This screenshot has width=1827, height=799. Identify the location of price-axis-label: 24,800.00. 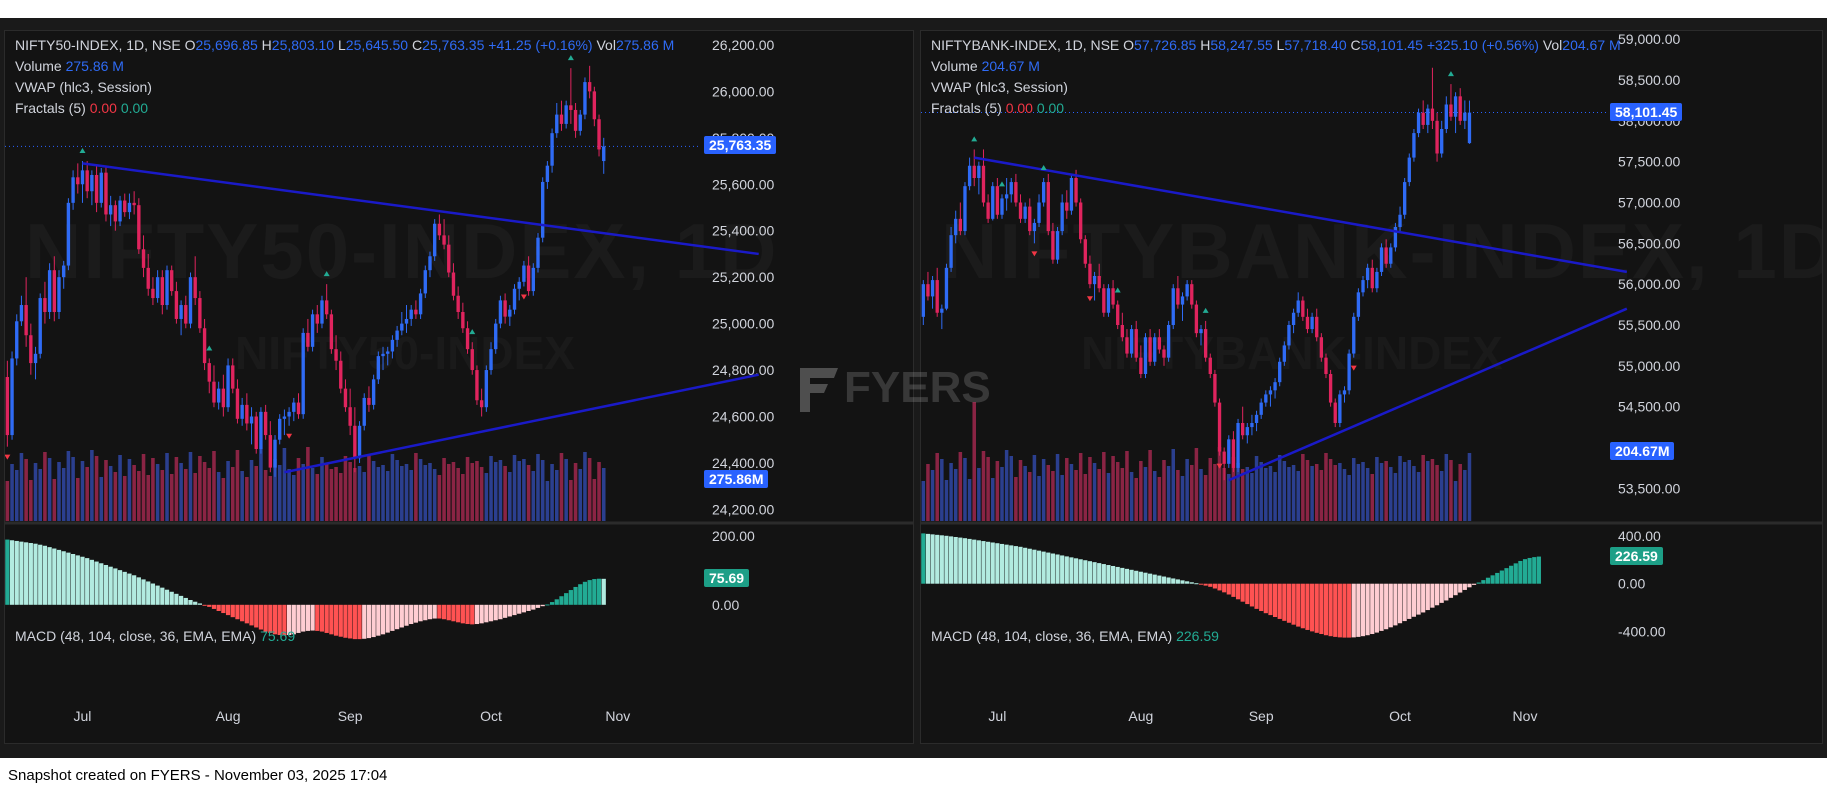
(743, 370).